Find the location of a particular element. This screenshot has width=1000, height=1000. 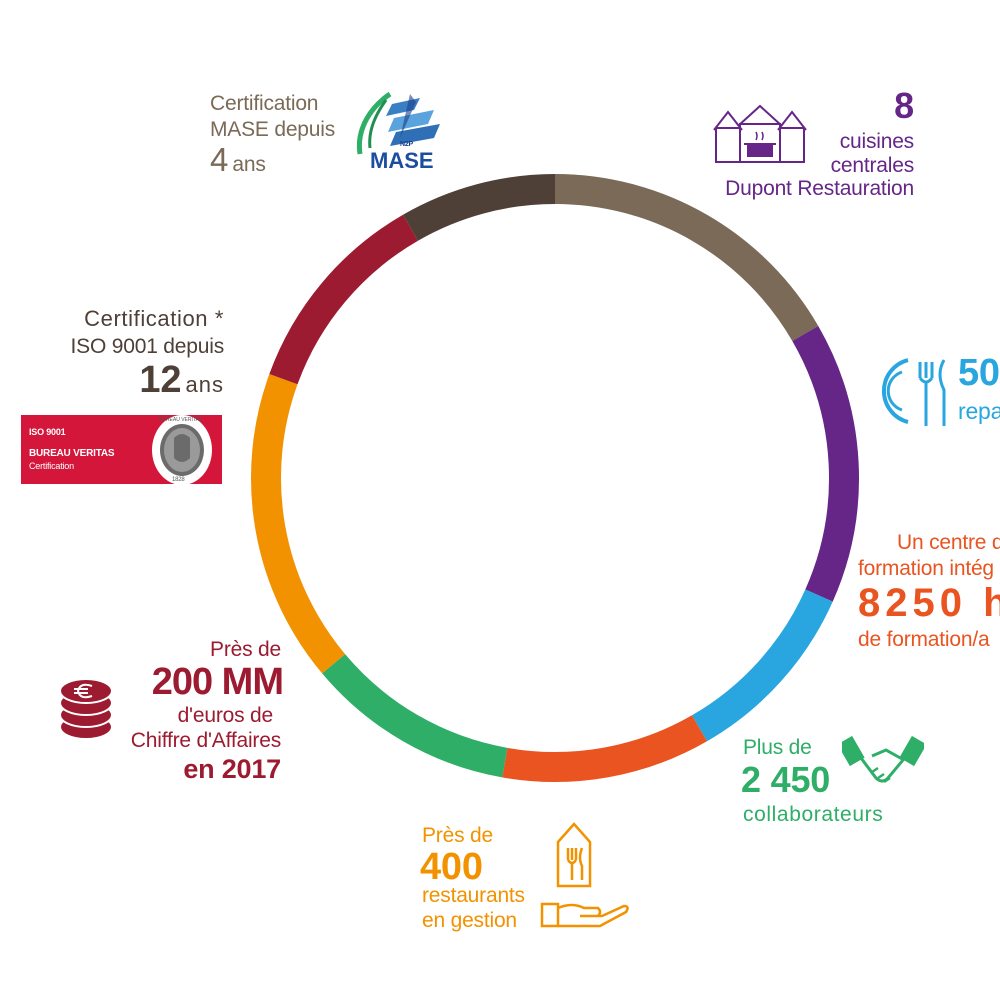

cuisines-line1: cuisines is located at coordinates (876, 141).